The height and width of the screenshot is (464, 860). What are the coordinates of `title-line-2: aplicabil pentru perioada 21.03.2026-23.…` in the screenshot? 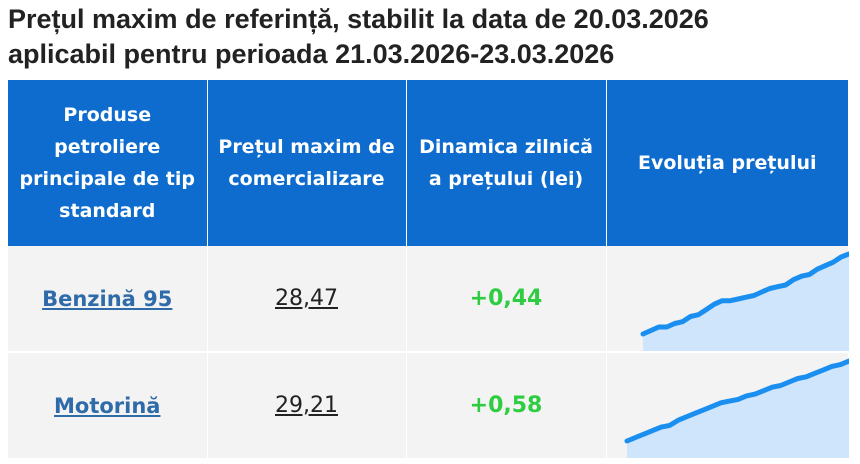 It's located at (311, 54).